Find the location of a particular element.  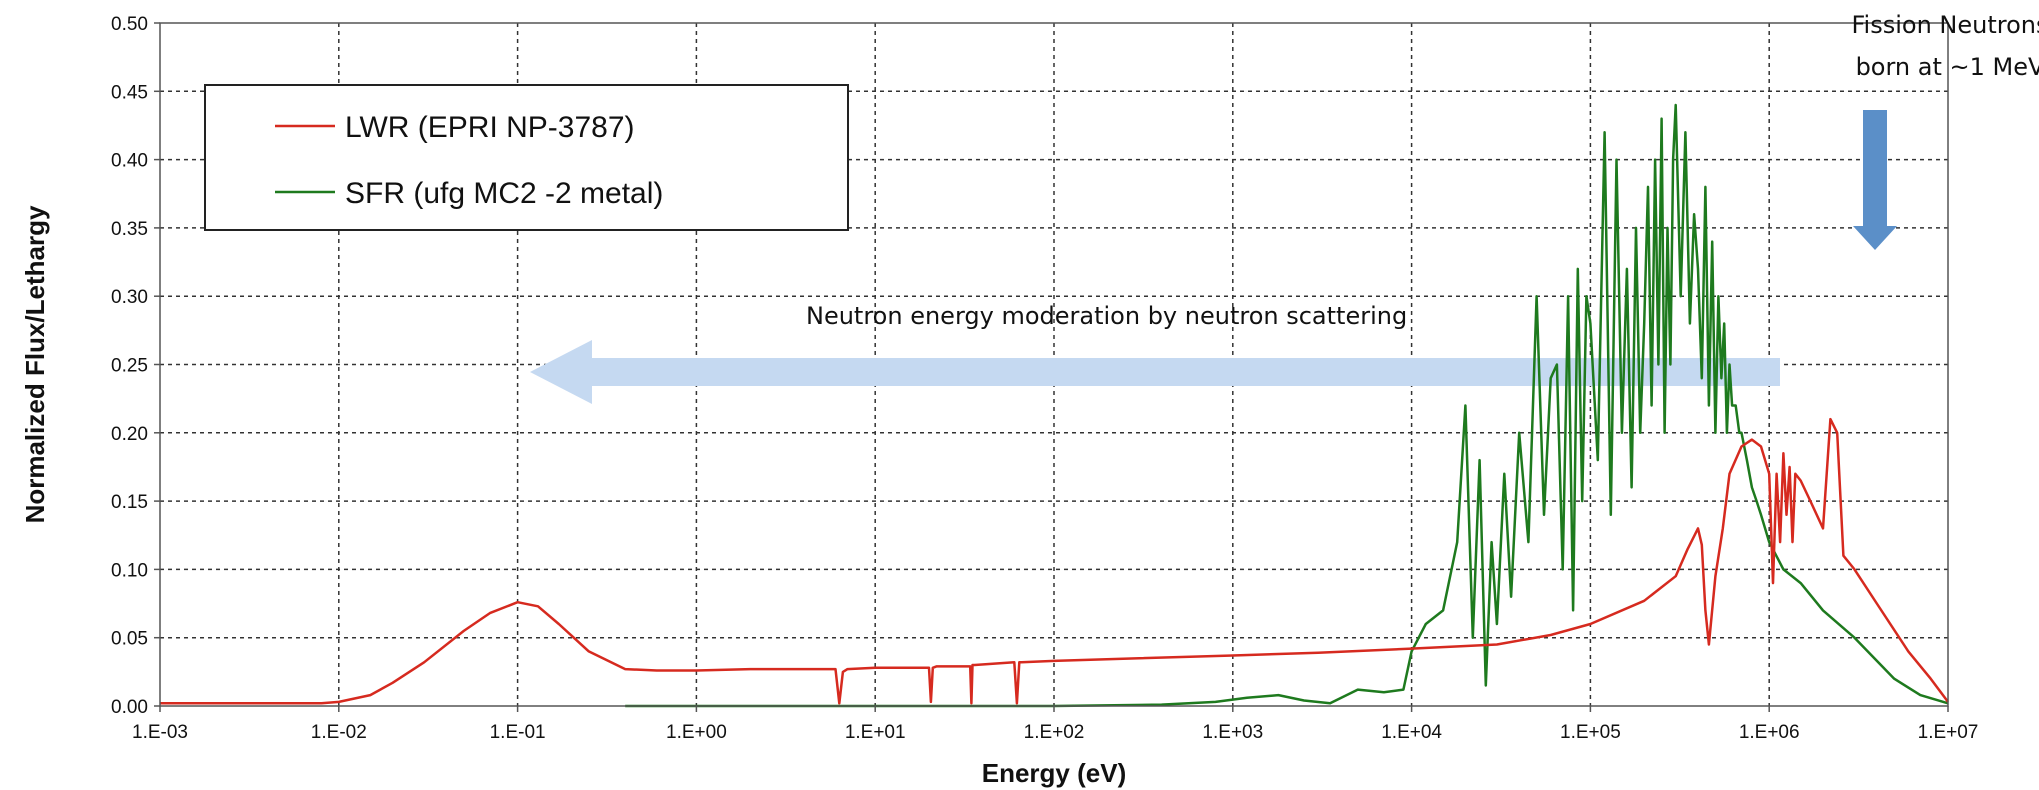

fission-annotation-line2: born at ~1 MeV is located at coordinates (1947, 67).